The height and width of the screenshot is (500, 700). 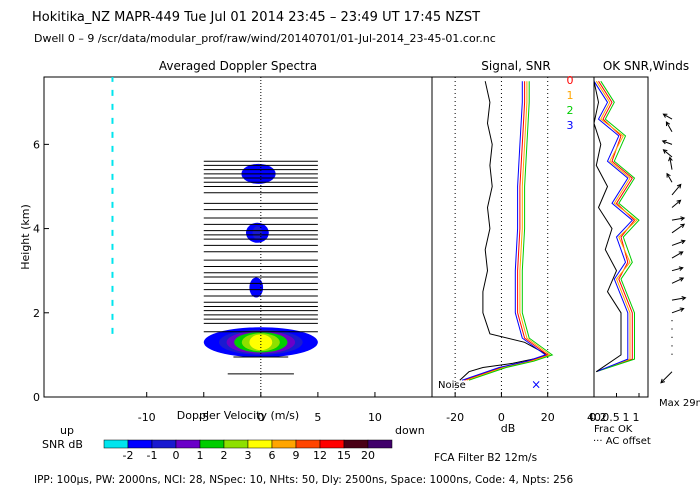 What do you see at coordinates (260, 417) in the screenshot?
I see `x-tick-label: 0` at bounding box center [260, 417].